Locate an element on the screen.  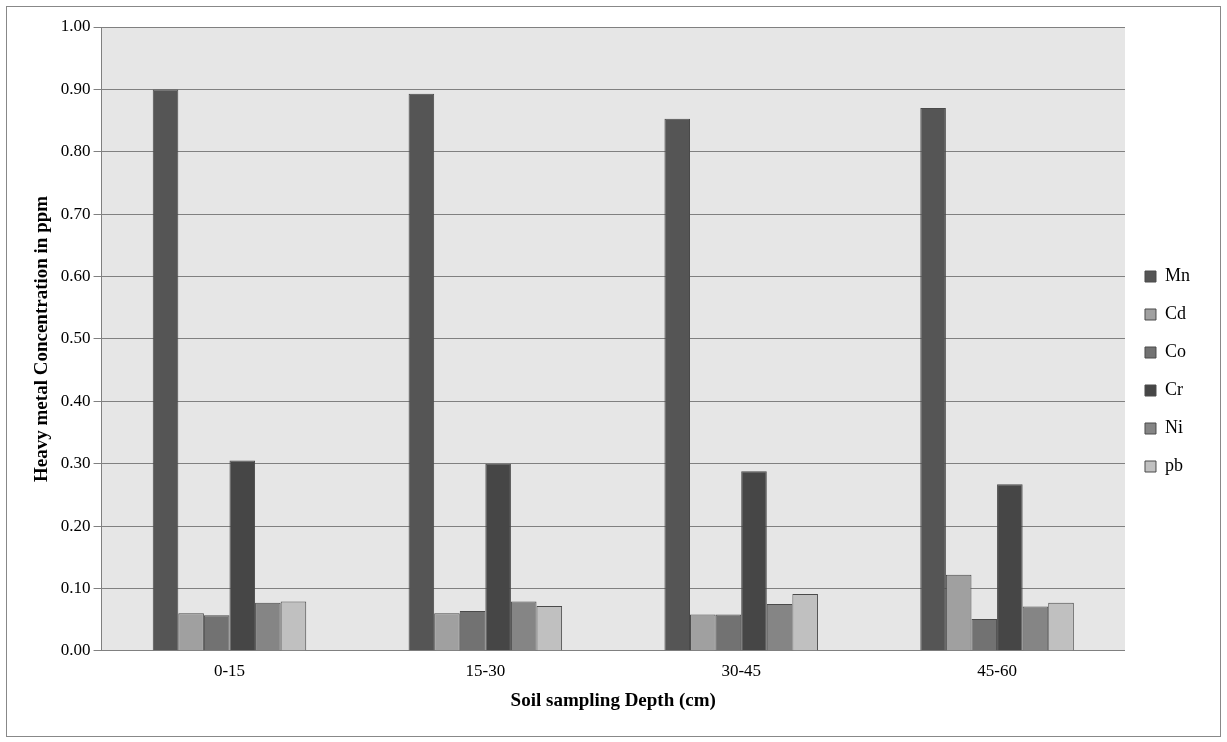
y-tick-label: 0.70 is located at coordinates (75, 213).